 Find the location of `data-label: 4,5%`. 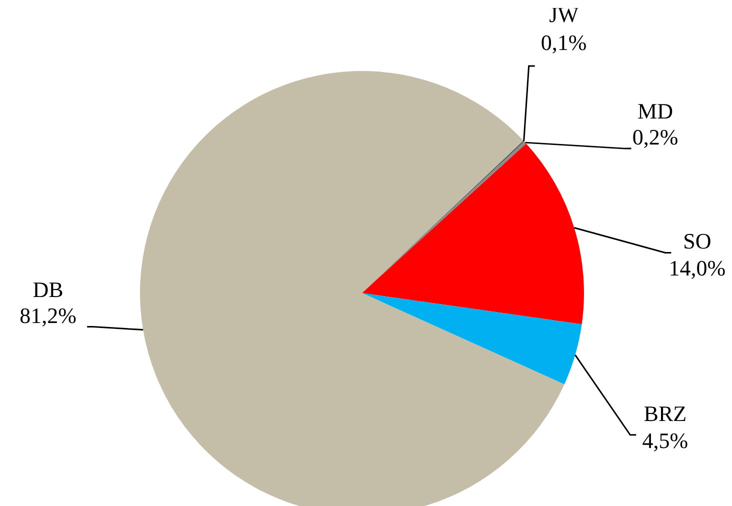

data-label: 4,5% is located at coordinates (665, 440).